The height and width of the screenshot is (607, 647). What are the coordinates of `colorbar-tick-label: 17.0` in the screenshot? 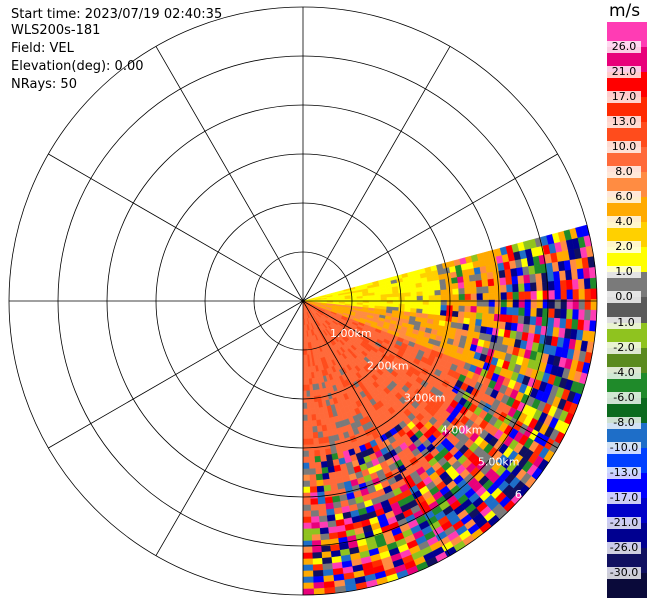 It's located at (624, 97).